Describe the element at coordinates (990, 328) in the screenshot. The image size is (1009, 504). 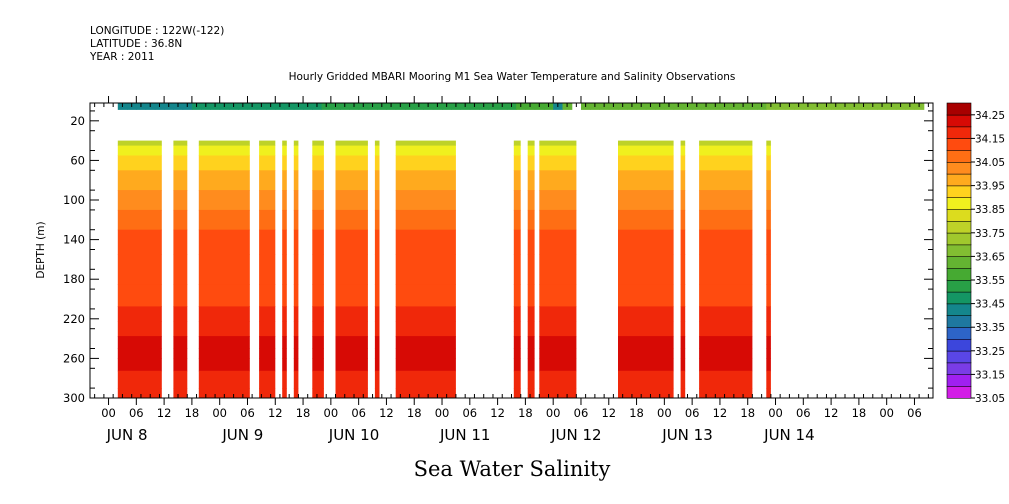
I see `colorbar-label: 33.35` at that location.